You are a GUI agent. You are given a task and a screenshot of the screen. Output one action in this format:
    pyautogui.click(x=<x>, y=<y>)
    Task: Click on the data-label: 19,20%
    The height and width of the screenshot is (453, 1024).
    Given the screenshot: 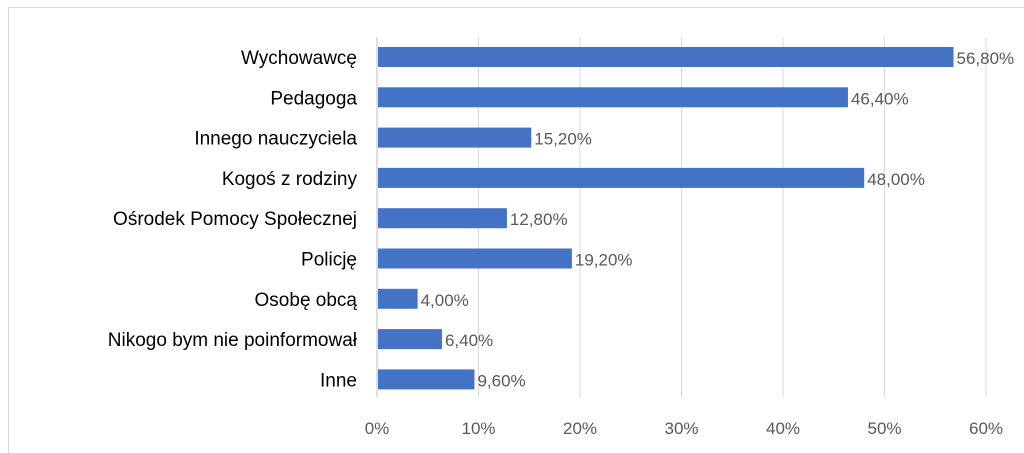 What is the action you would take?
    pyautogui.click(x=604, y=260)
    